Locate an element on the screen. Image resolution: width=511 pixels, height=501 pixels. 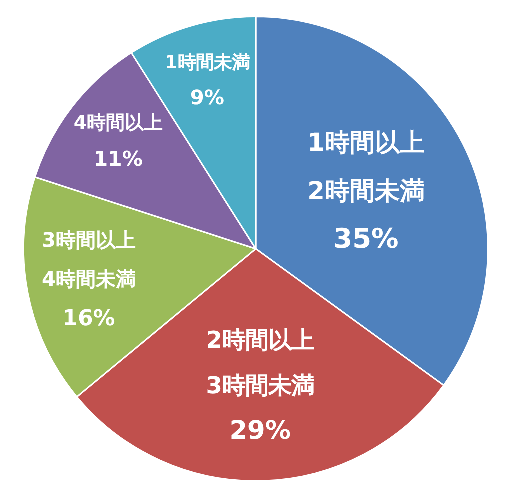
slice-label: 3時間以上 4時間未満 is located at coordinates (89, 260).